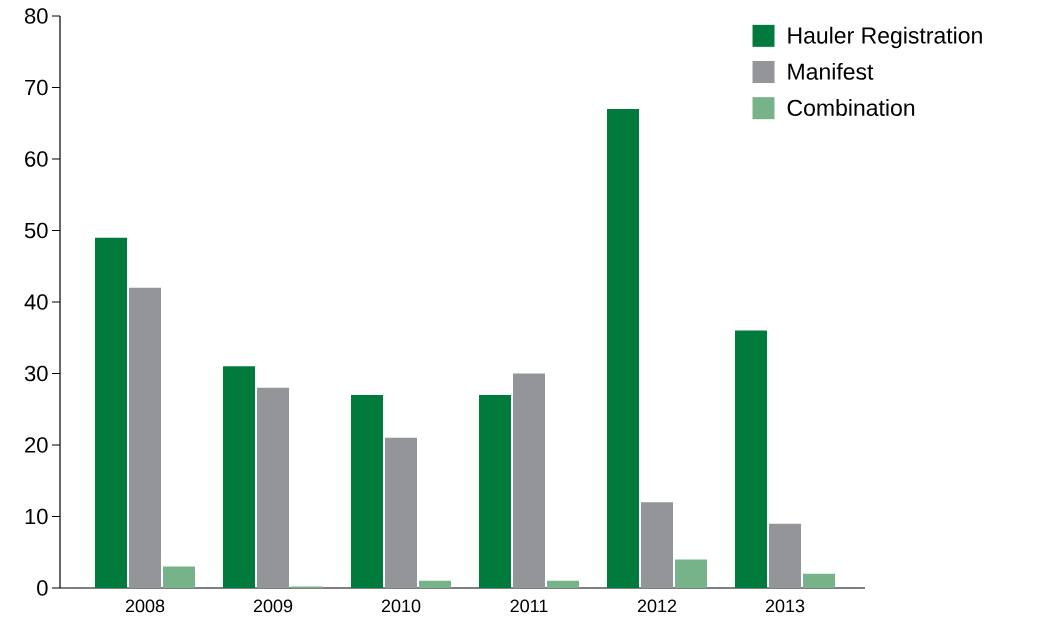  Describe the element at coordinates (36, 230) in the screenshot. I see `y-tick-label: 50` at that location.